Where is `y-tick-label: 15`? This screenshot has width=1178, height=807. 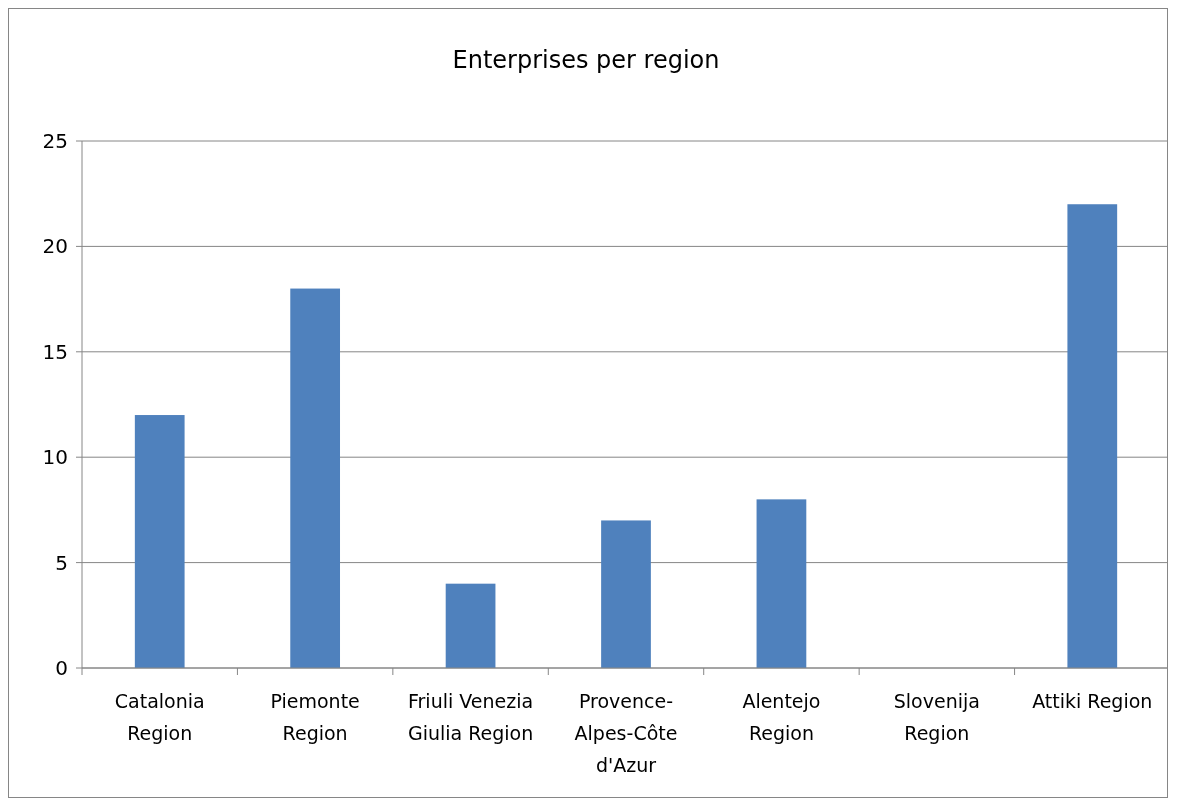 y-tick-label: 15 is located at coordinates (55, 351).